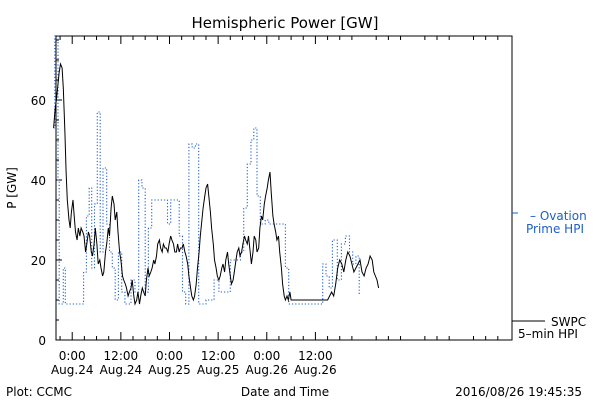  What do you see at coordinates (38, 261) in the screenshot?
I see `y-tick-label: 20` at bounding box center [38, 261].